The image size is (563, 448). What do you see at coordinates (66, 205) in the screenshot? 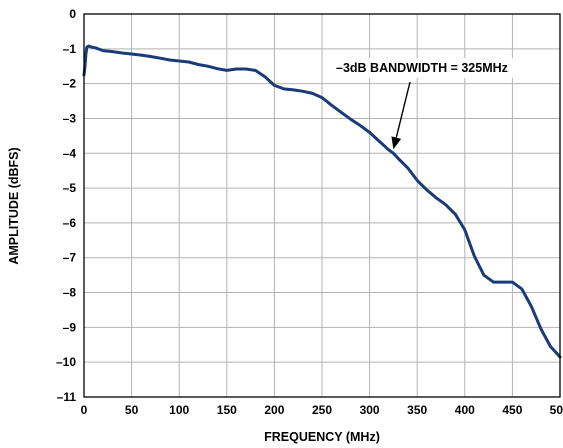
I see `y-tick-labels: 0 –1 –2 –3 –4 –5 –6 –7 –8 –9 –10 –11` at bounding box center [66, 205].